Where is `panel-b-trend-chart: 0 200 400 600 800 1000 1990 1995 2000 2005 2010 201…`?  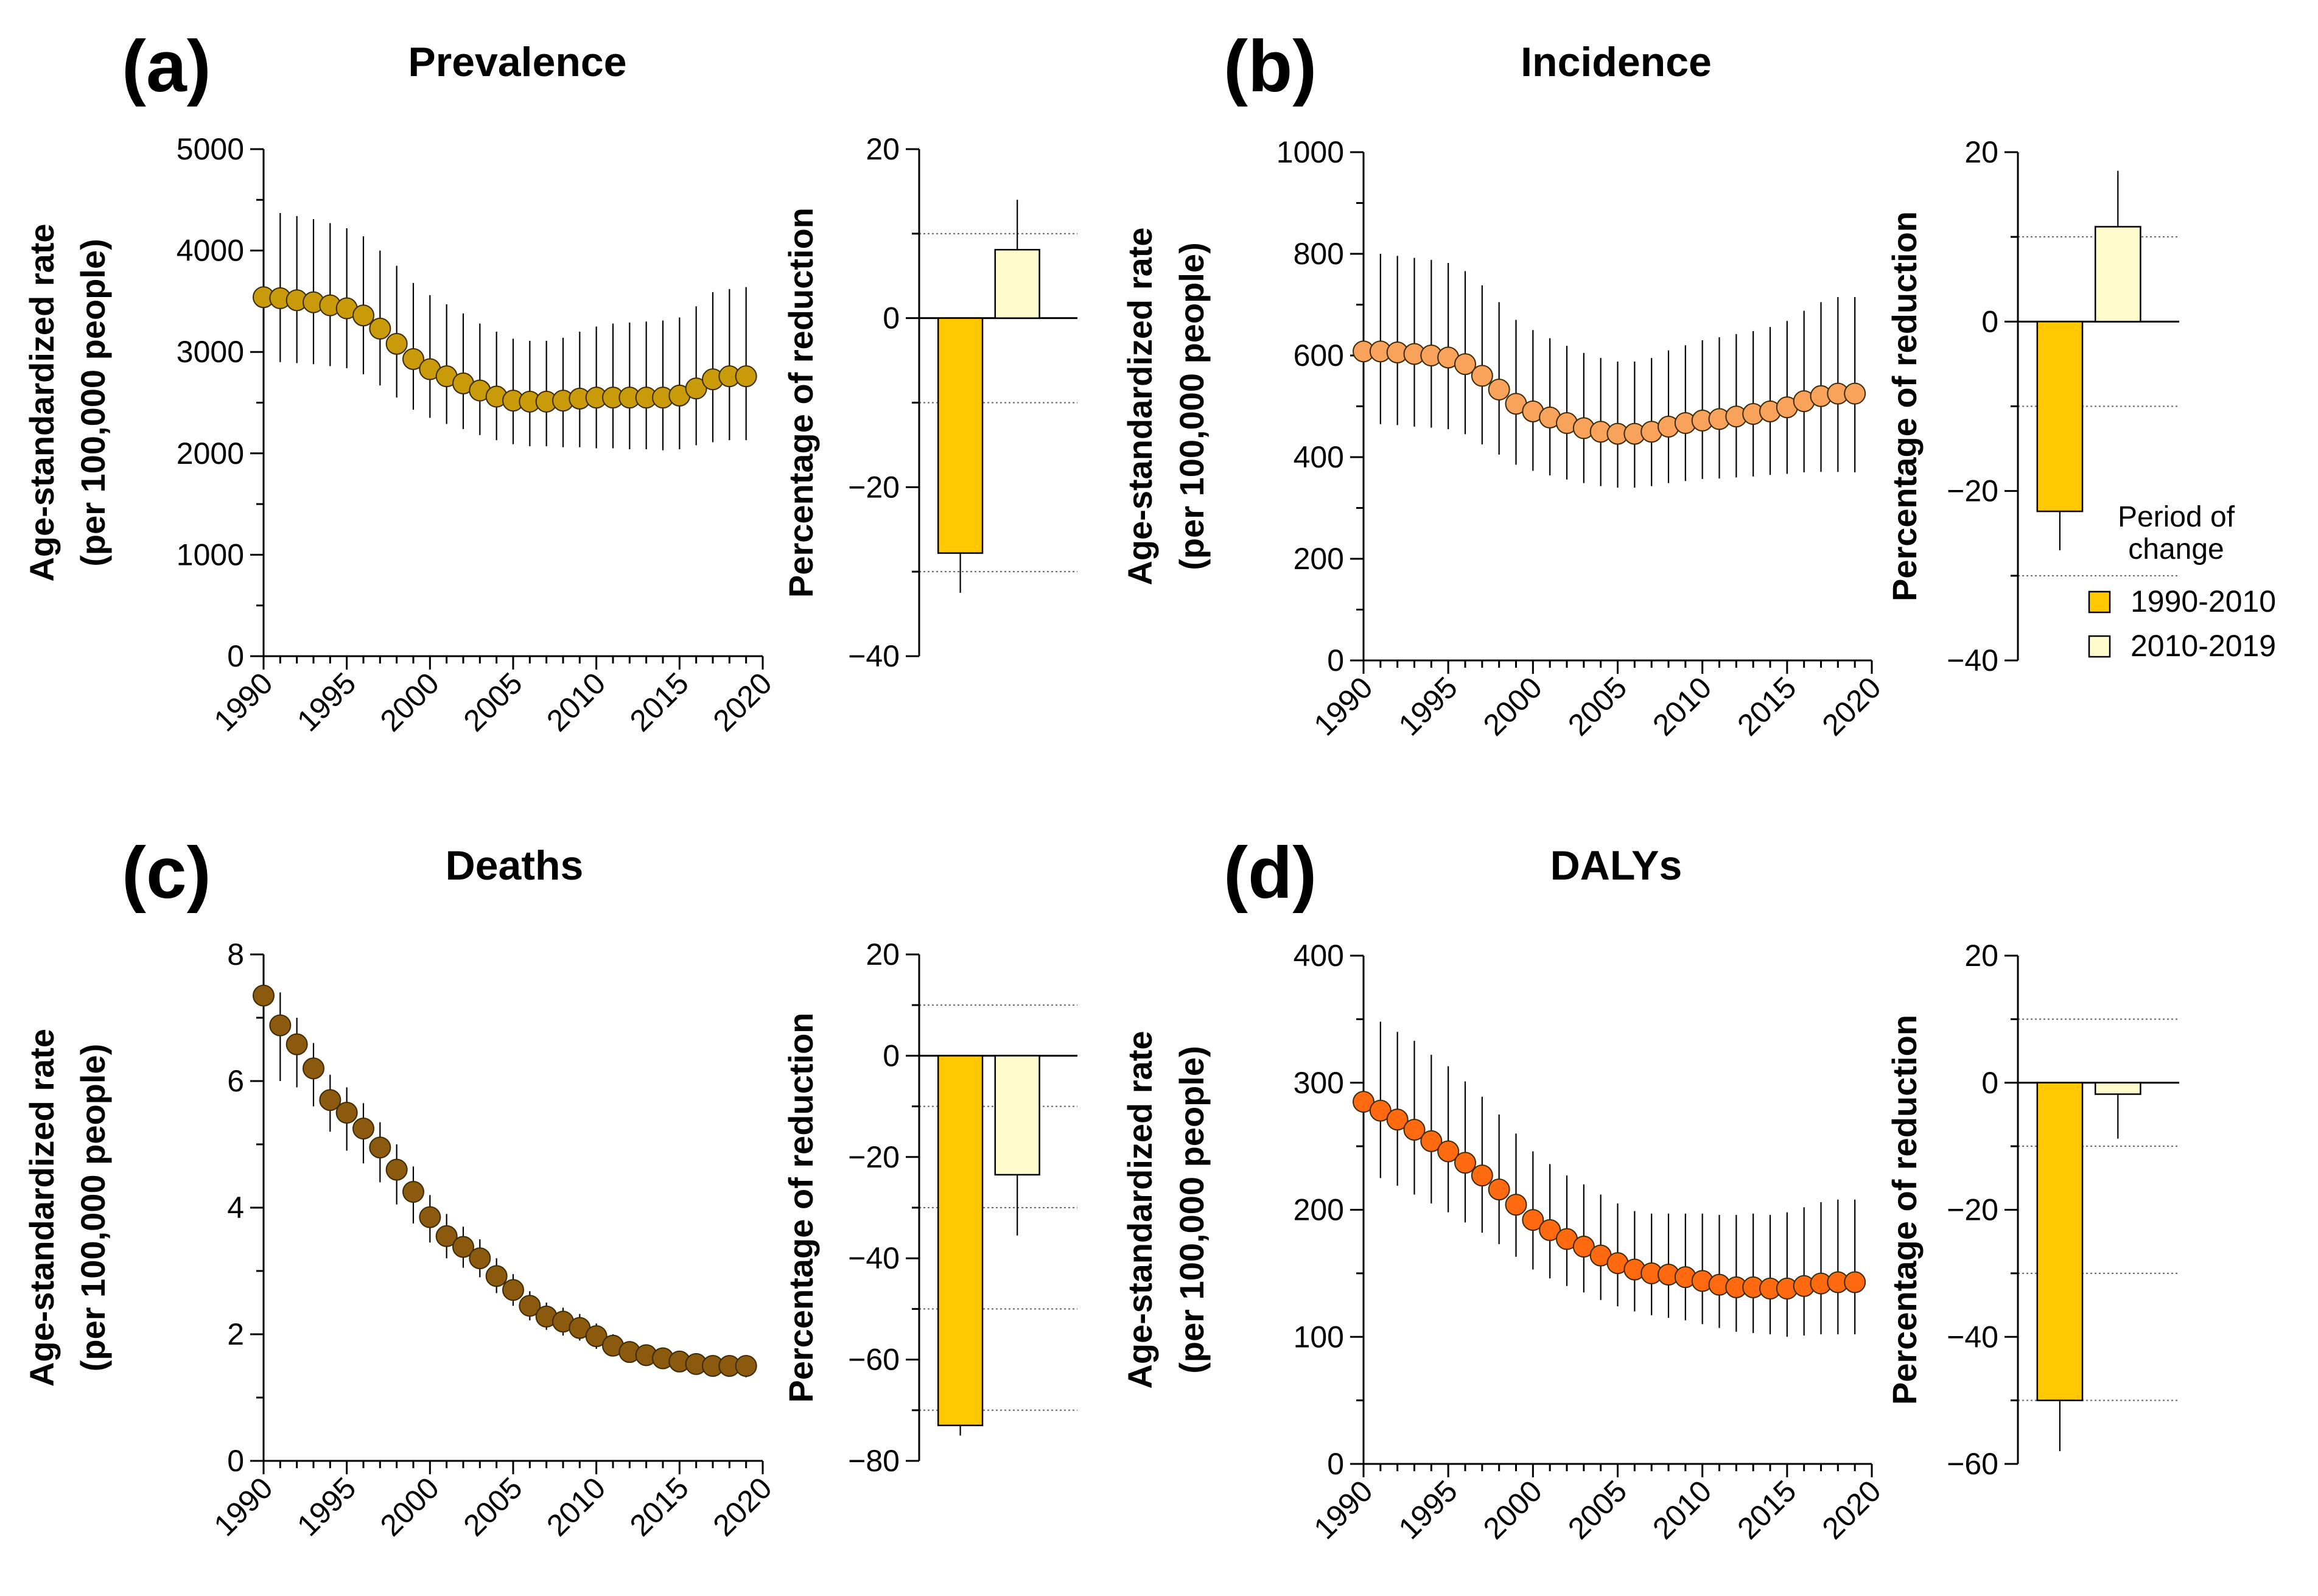
panel-b-trend-chart: 0 200 400 600 800 1000 1990 1995 2000 2005 2010 201… is located at coordinates (1504, 438).